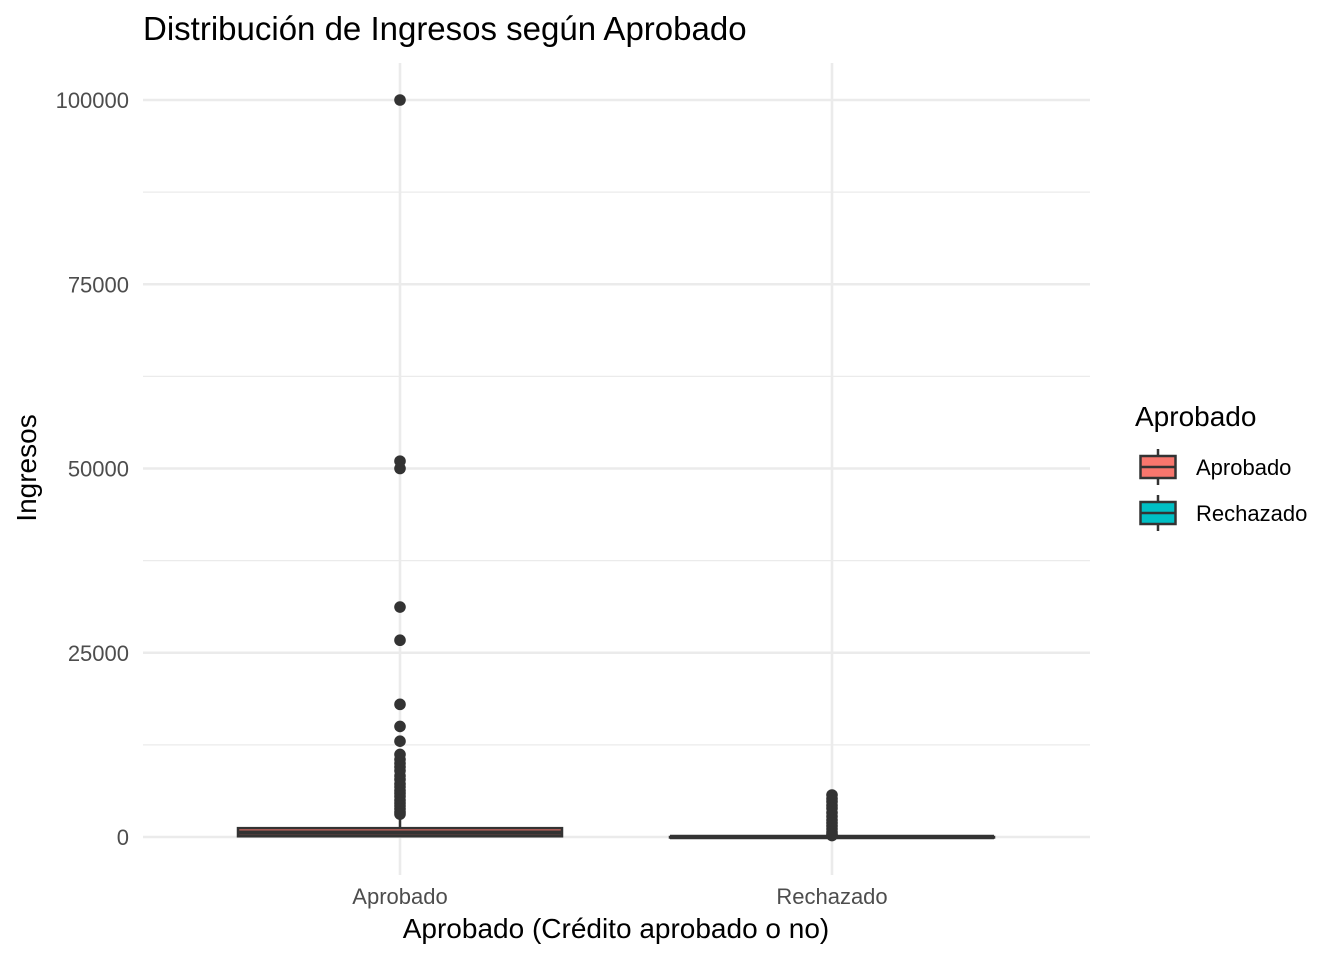  I want to click on y-tick-label: 75000, so click(98, 284).